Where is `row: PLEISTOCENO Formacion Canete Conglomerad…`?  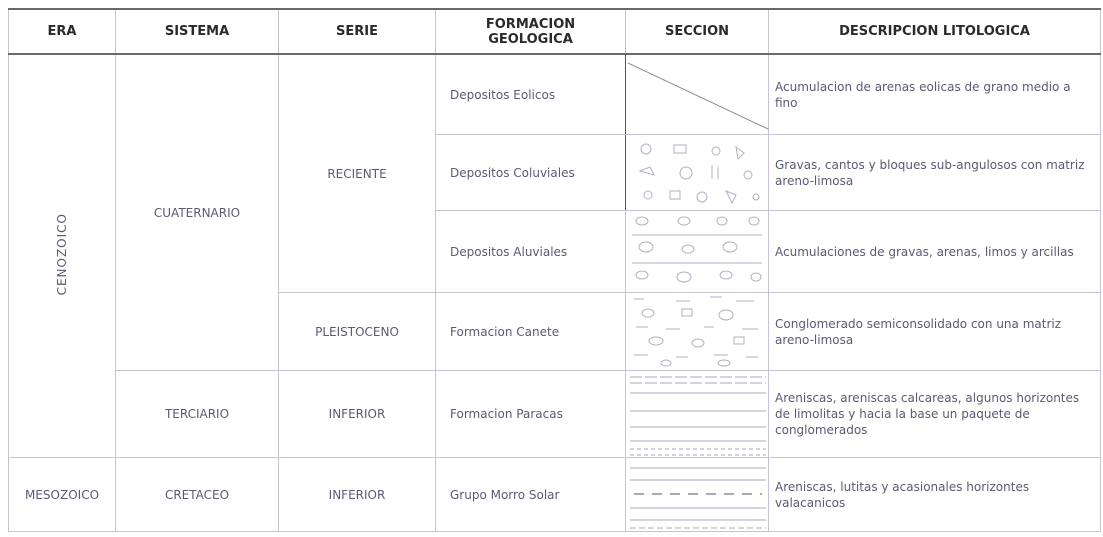 row: PLEISTOCENO Formacion Canete Conglomerad… is located at coordinates (555, 331).